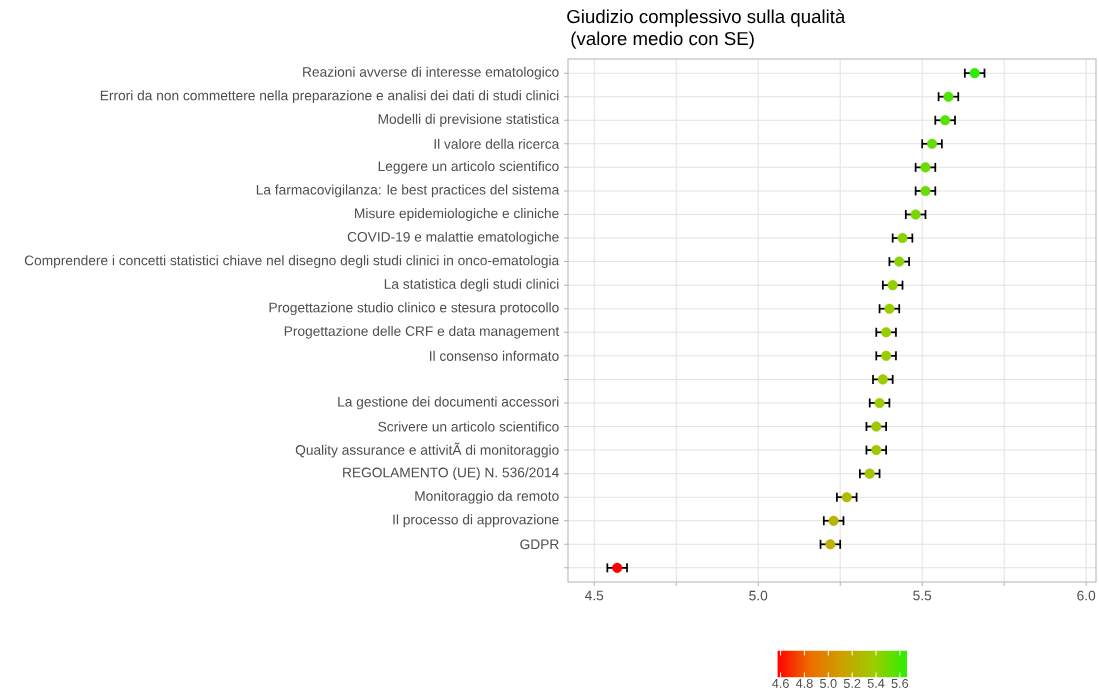 The image size is (1099, 697). Describe the element at coordinates (900, 683) in the screenshot. I see `color-bar-label: 5.6` at that location.